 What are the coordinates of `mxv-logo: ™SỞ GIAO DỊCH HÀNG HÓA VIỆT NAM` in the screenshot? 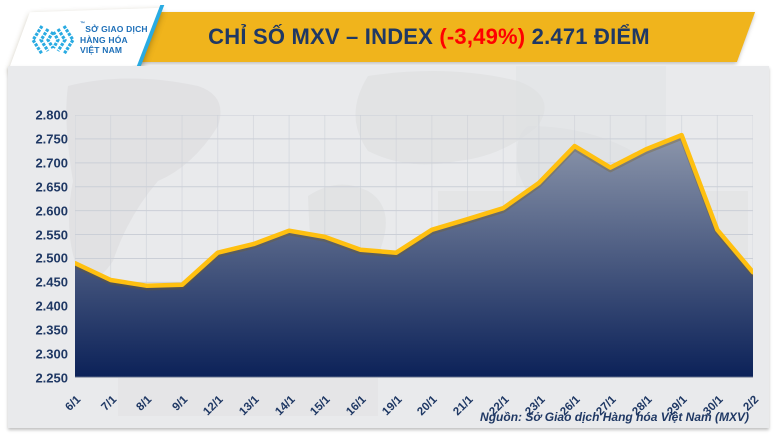 It's located at (89, 40).